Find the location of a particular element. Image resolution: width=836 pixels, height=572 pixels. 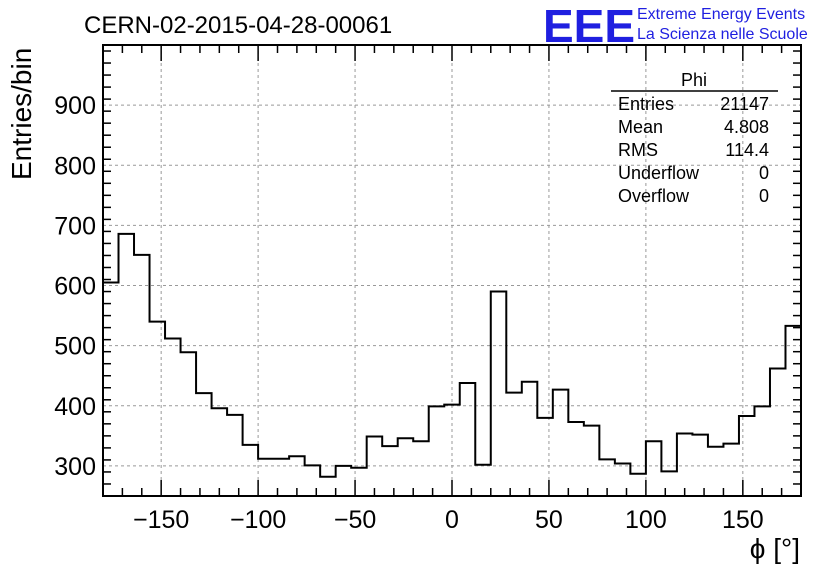

stats-label-rms: RMS is located at coordinates (638, 150).